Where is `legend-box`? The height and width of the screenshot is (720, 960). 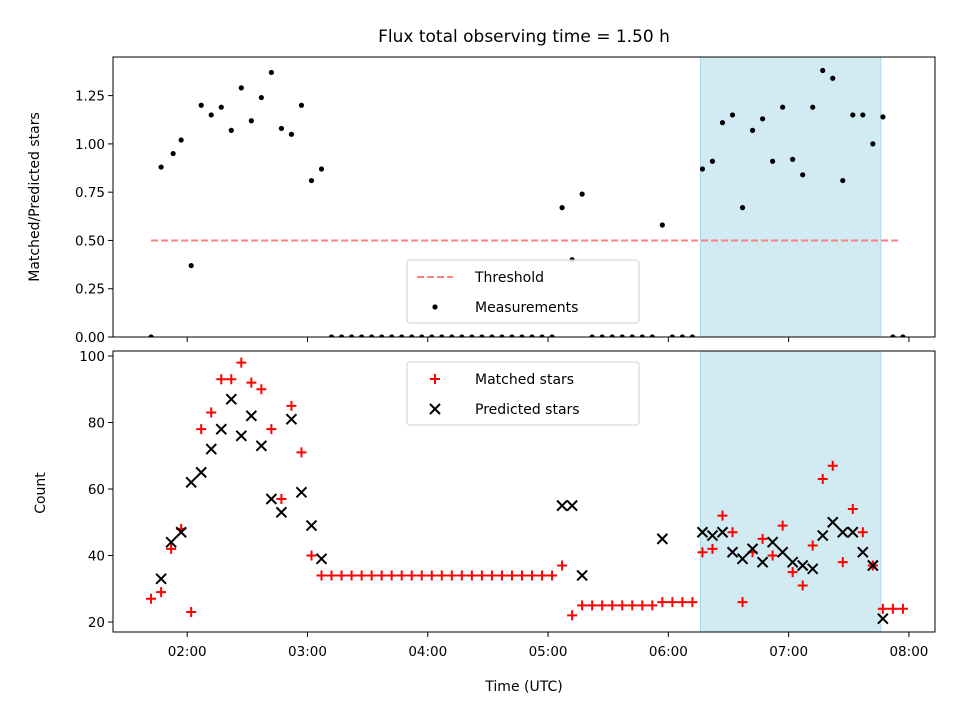
legend-box is located at coordinates (523, 291).